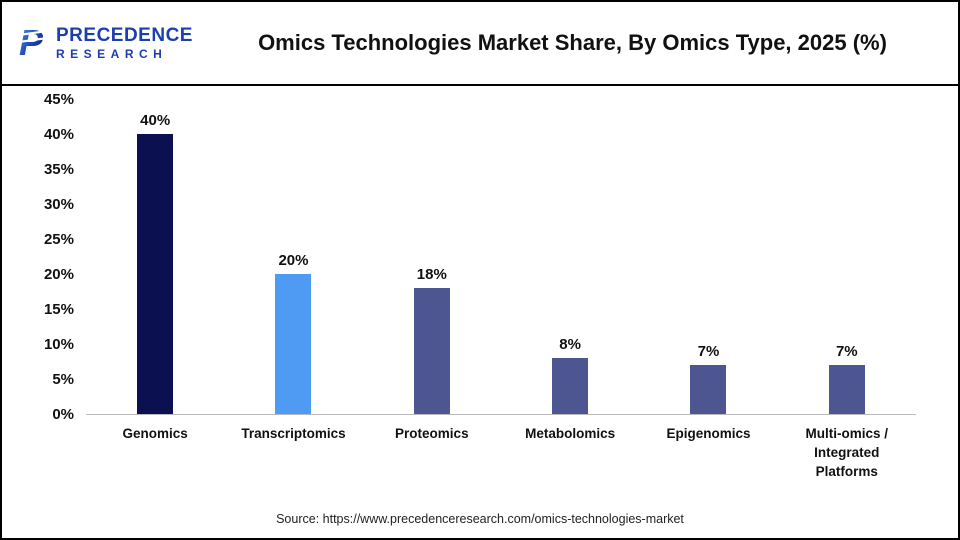  What do you see at coordinates (63, 414) in the screenshot?
I see `y-tick-label: 0%` at bounding box center [63, 414].